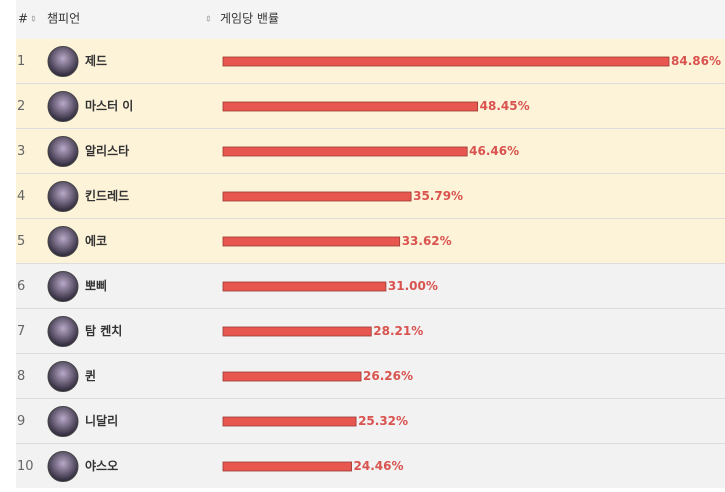 This screenshot has height=492, width=725. I want to click on champion-name: 알리스타, so click(107, 150).